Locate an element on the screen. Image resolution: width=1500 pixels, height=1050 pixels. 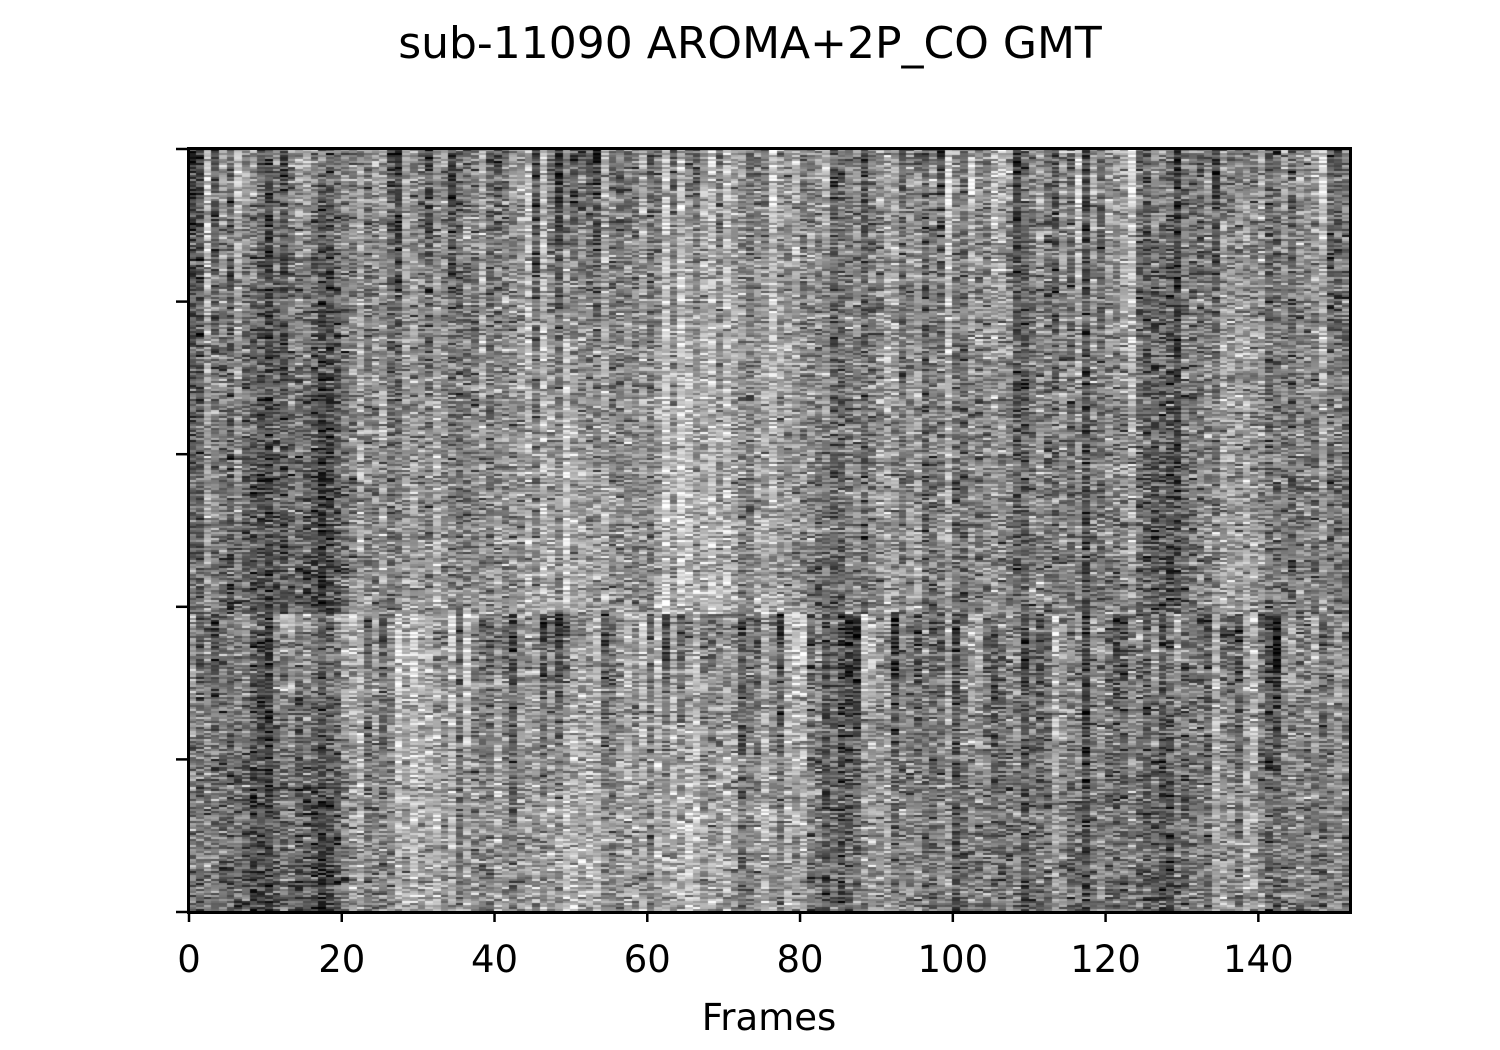
chart-title: sub-11090 AROMA+2P_CO GMT is located at coordinates (750, 43).